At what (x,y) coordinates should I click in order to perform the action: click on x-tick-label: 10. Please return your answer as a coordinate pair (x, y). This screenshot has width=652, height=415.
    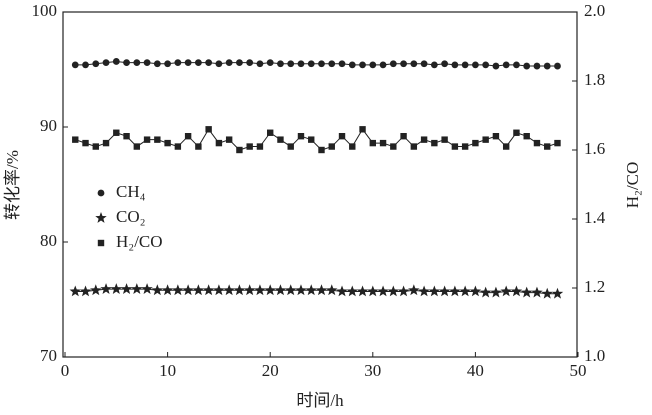
    Looking at the image, I should click on (167, 370).